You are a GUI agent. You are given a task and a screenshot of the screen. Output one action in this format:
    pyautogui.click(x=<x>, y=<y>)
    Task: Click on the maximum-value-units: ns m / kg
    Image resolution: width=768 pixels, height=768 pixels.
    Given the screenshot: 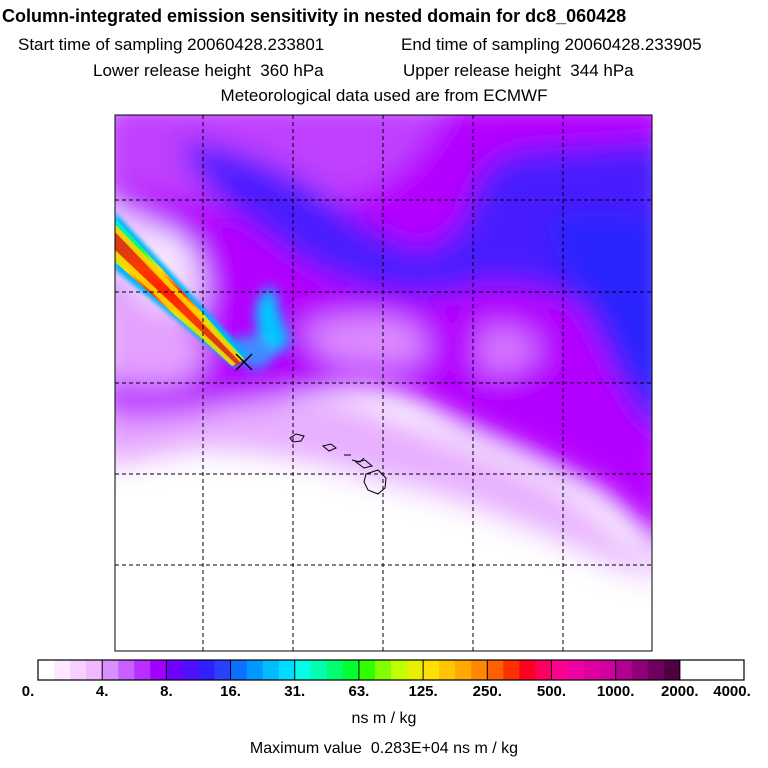 What is the action you would take?
    pyautogui.click(x=486, y=748)
    